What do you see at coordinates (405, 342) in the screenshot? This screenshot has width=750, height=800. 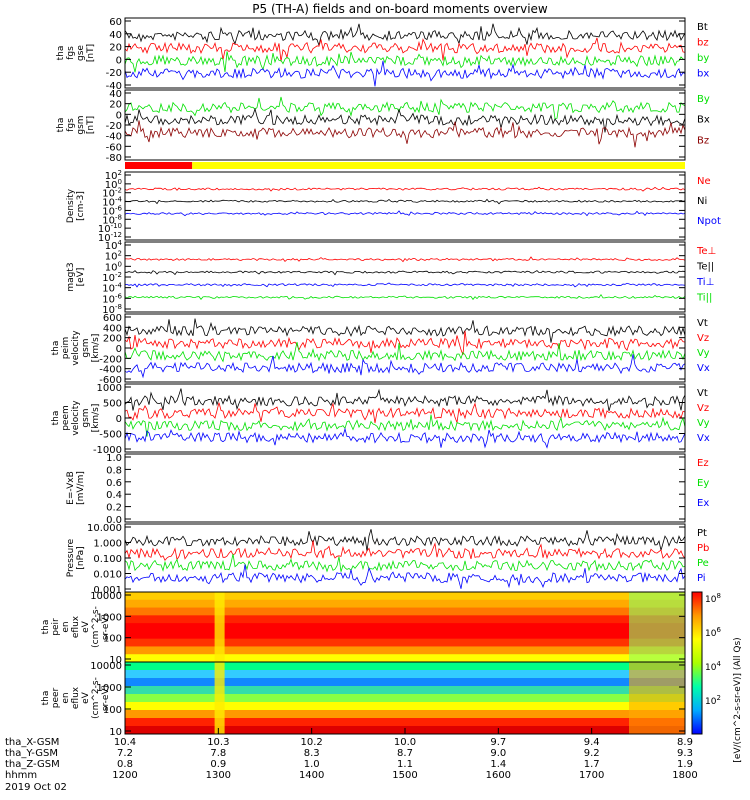 I see `series-peim_velocity-Vz` at bounding box center [405, 342].